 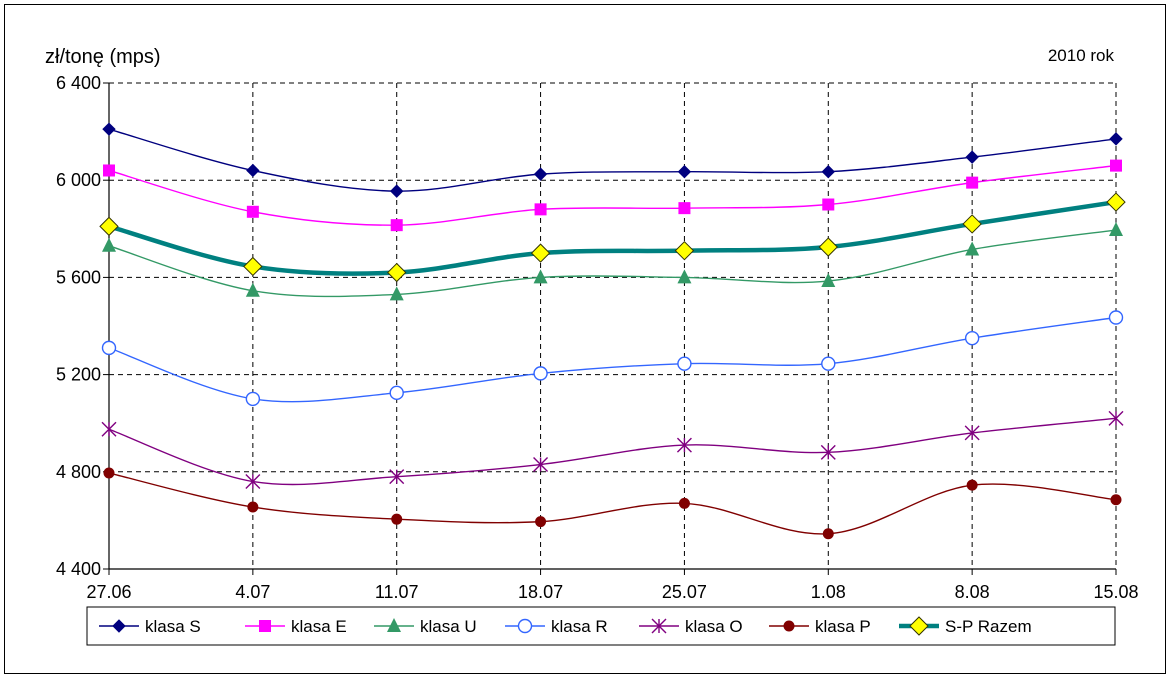 What do you see at coordinates (988, 626) in the screenshot?
I see `legend-label: S-P Razem` at bounding box center [988, 626].